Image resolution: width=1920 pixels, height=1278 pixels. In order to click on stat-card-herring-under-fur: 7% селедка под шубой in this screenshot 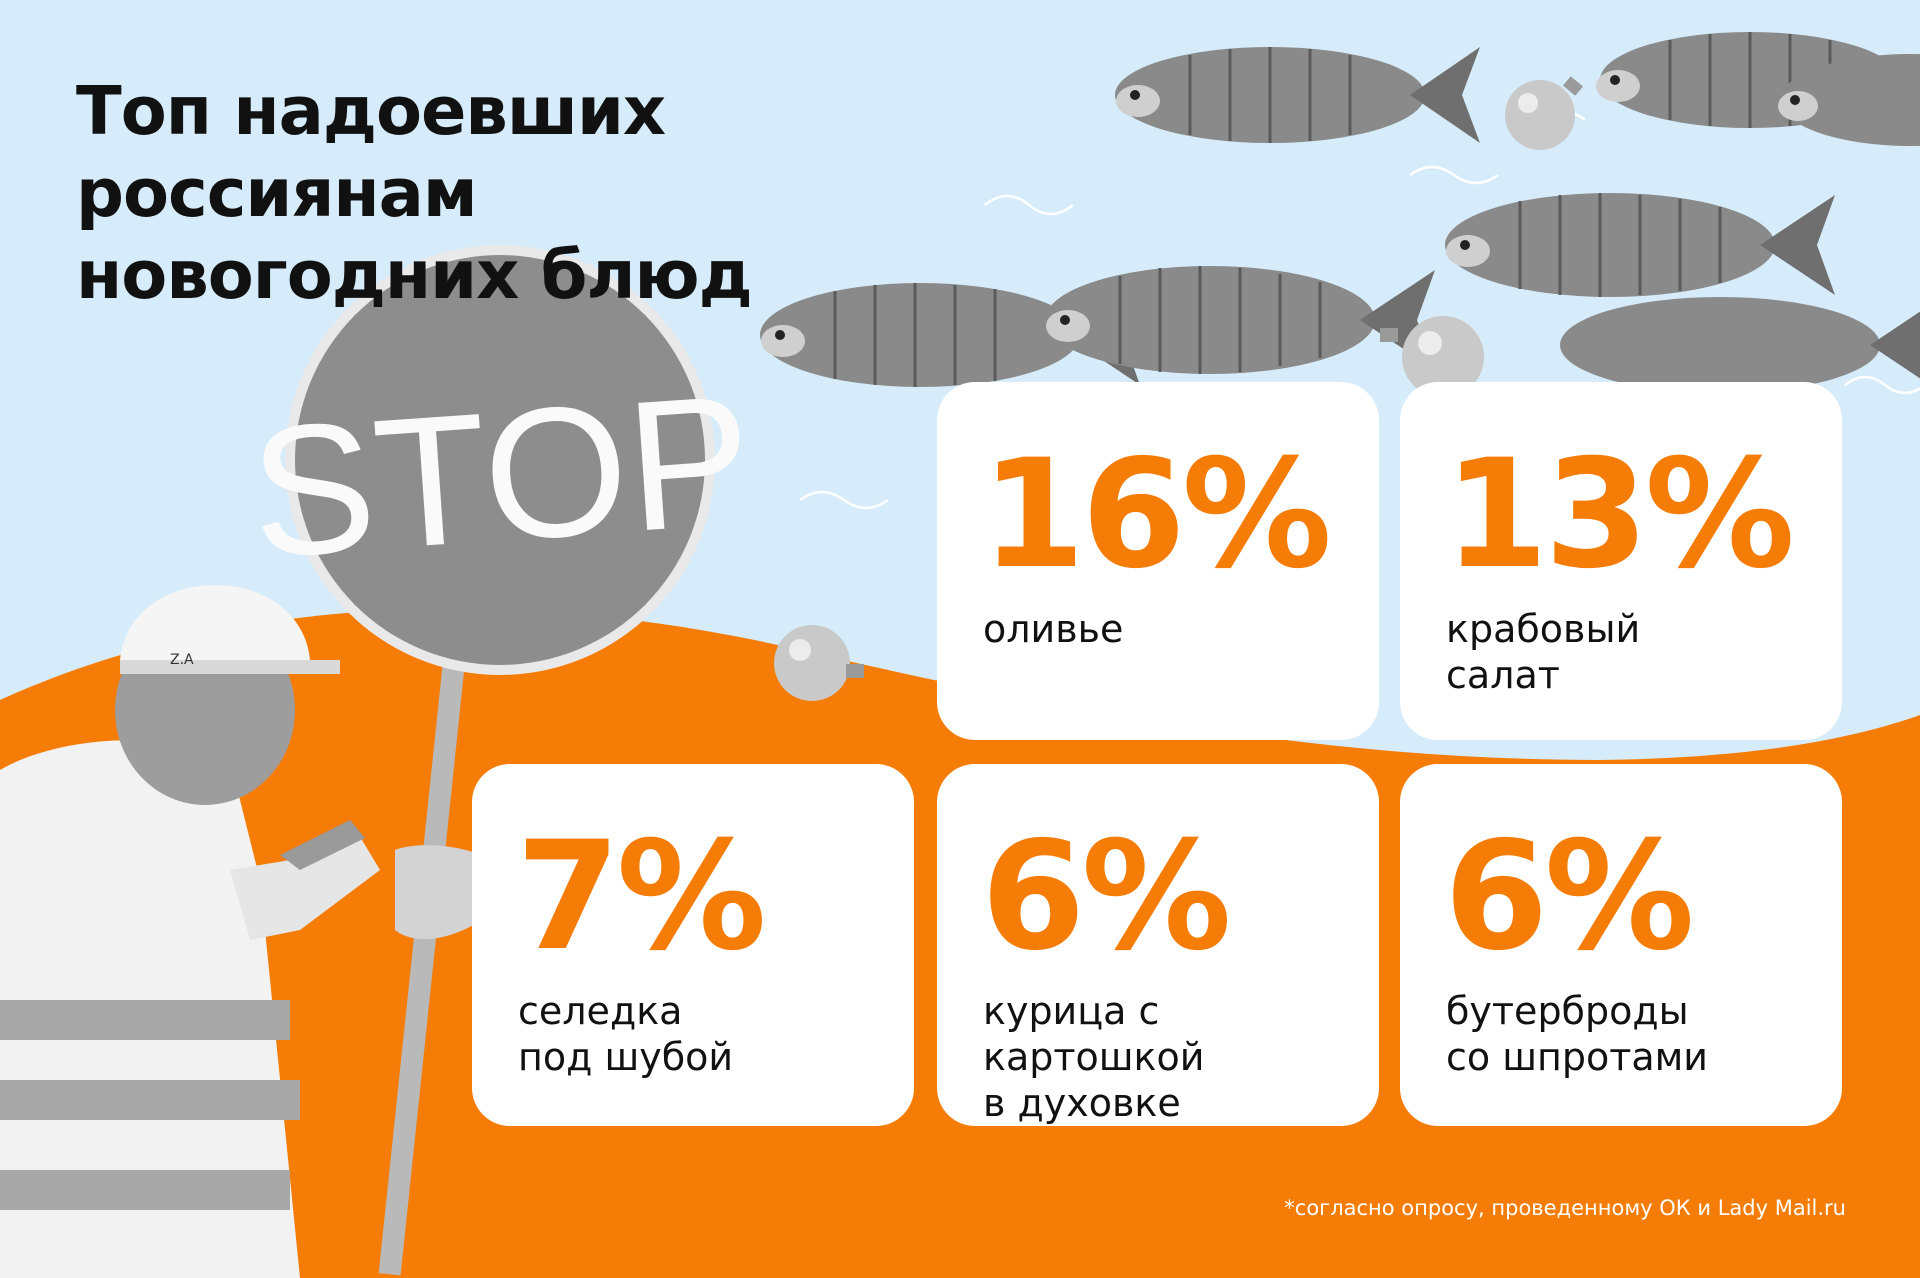, I will do `click(693, 945)`.